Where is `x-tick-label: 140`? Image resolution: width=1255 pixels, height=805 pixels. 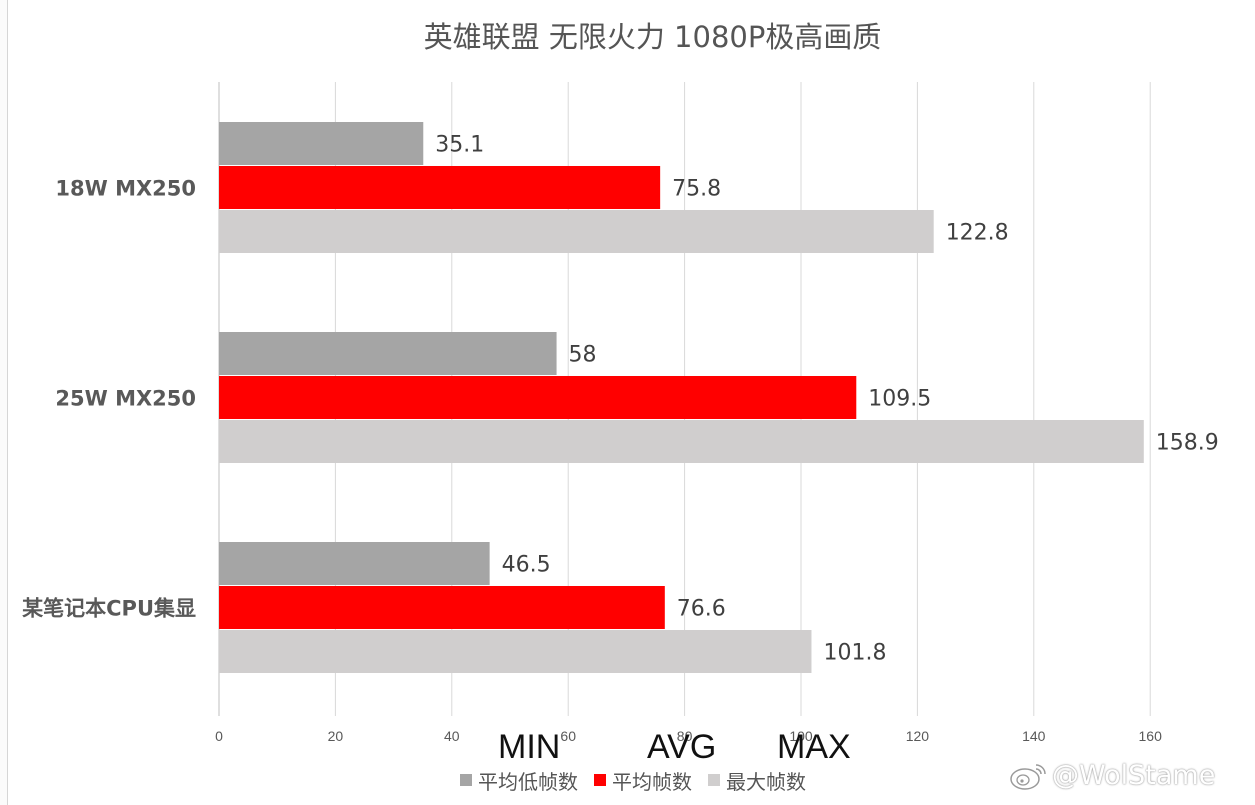 x-tick-label: 140 is located at coordinates (1034, 736).